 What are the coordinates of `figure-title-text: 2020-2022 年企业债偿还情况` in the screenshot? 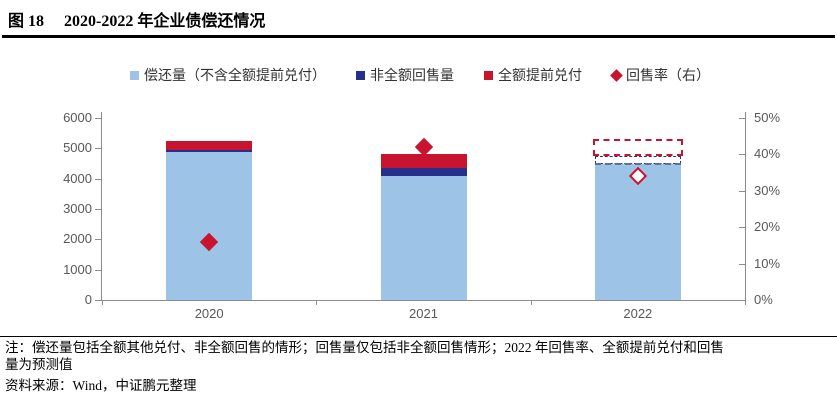 It's located at (165, 21).